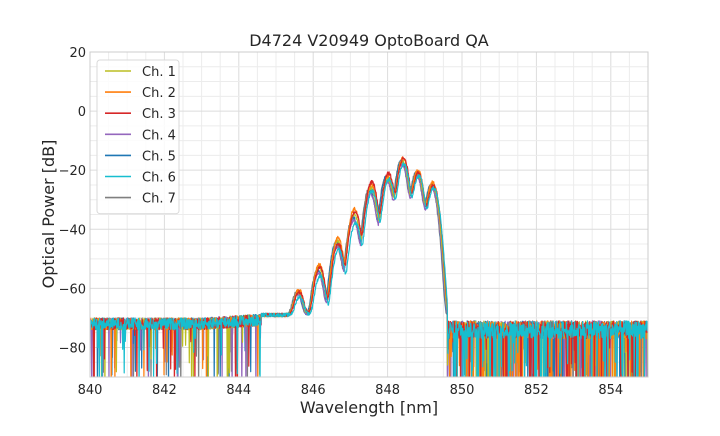 This screenshot has height=436, width=720. Describe the element at coordinates (159, 199) in the screenshot. I see `legend-label: Ch. 7` at that location.